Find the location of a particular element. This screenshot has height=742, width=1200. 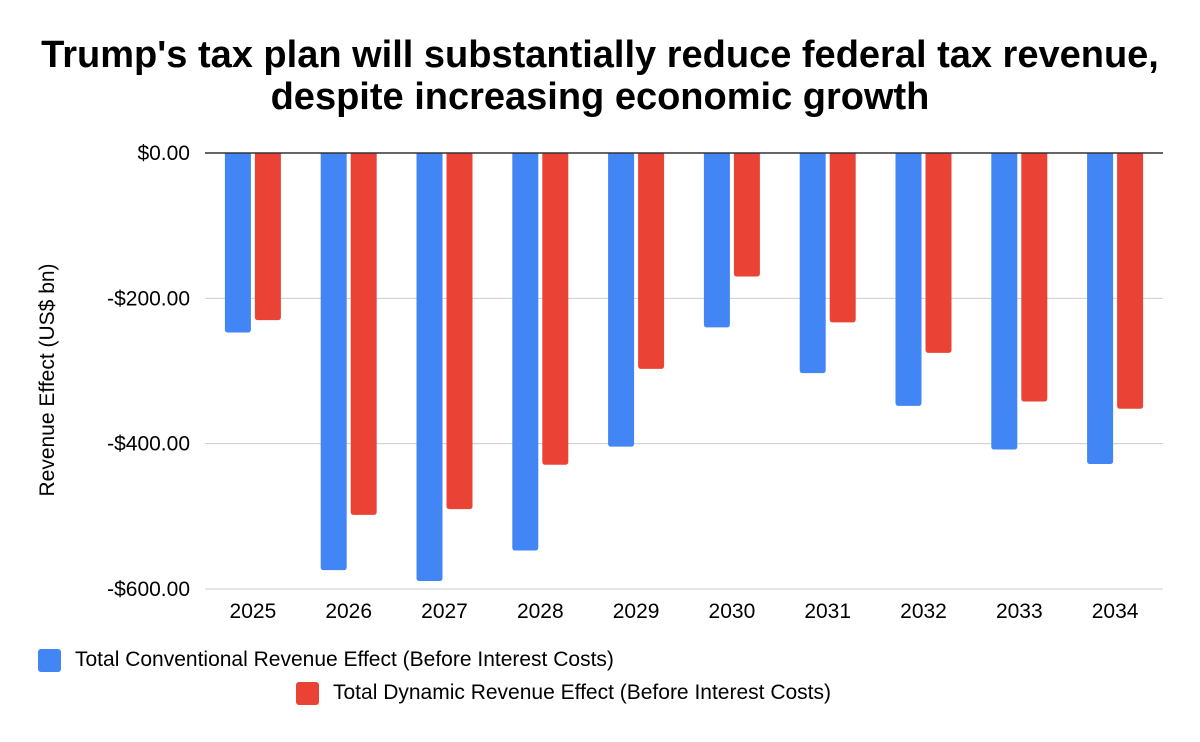

legend-swatch-conventional is located at coordinates (49, 660).